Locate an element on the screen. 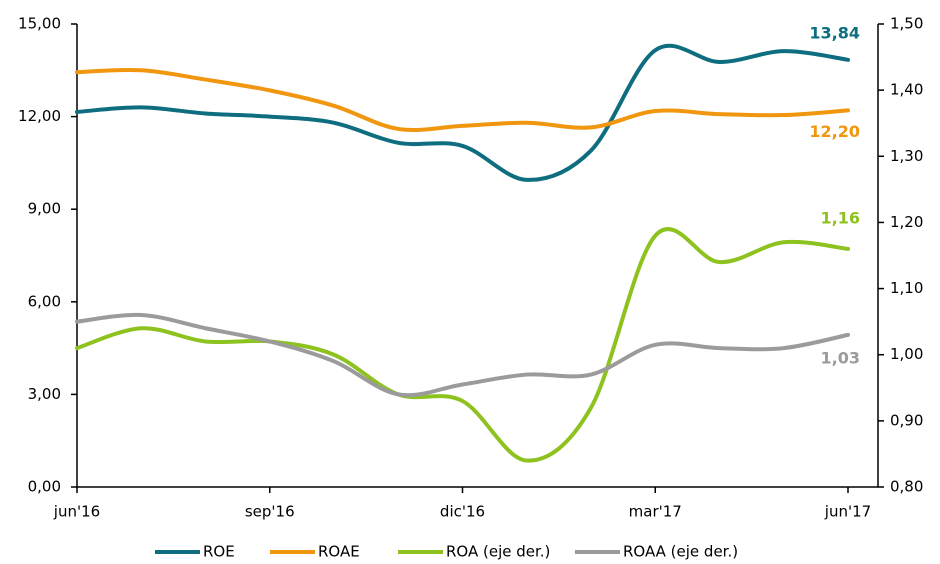 The width and height of the screenshot is (940, 564). x-tick-label: jun'17 is located at coordinates (847, 512).